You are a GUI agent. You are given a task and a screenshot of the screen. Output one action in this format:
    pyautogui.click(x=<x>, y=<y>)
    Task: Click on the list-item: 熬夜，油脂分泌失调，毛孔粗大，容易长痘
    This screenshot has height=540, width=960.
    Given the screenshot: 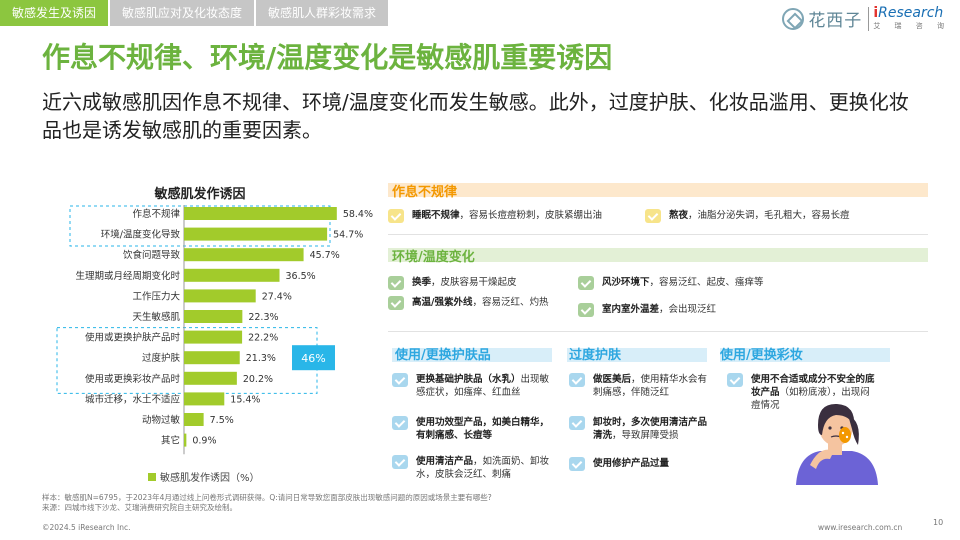 What is the action you would take?
    pyautogui.click(x=790, y=216)
    